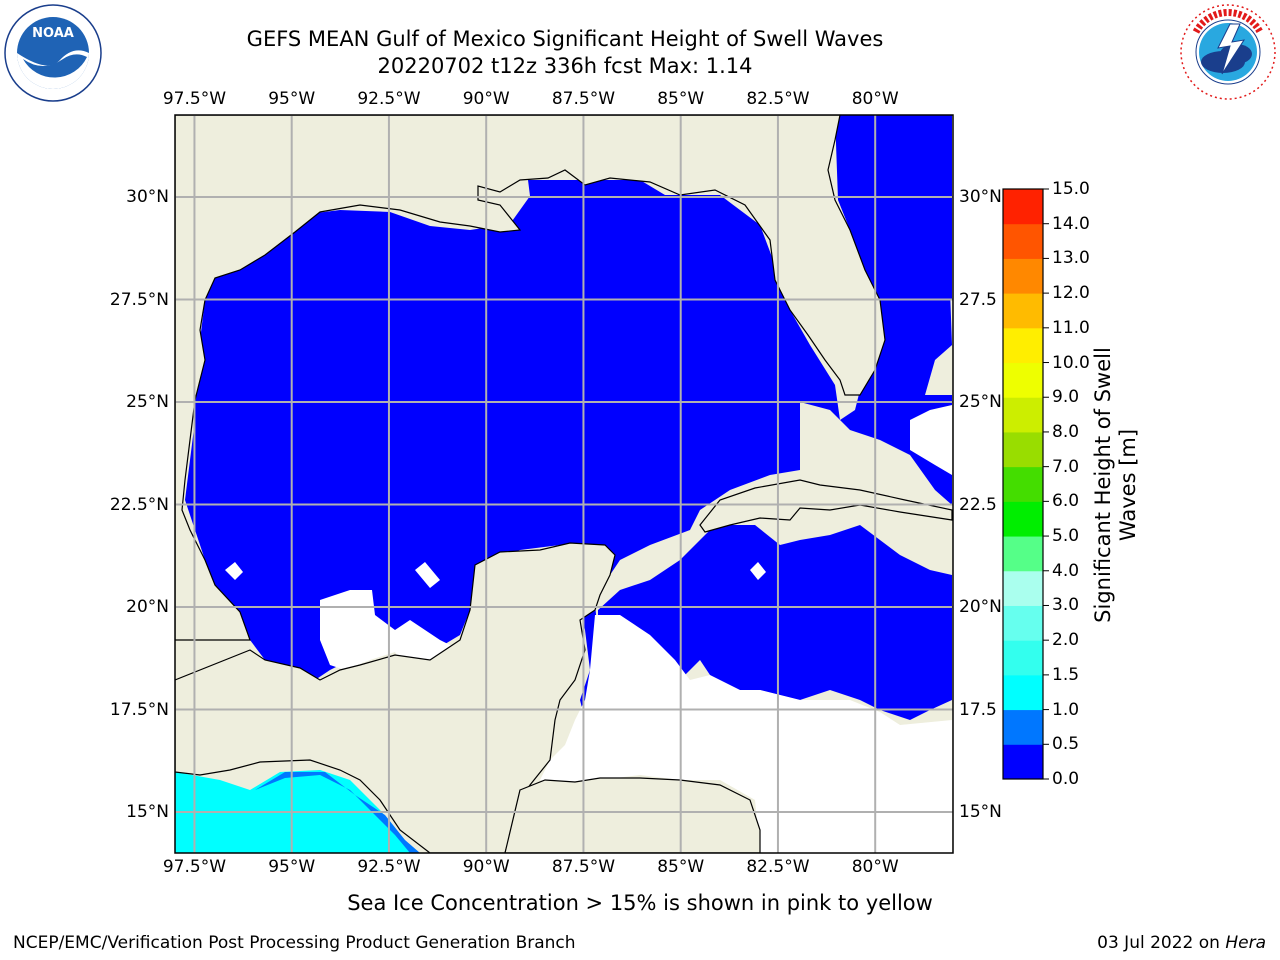 The width and height of the screenshot is (1280, 960). I want to click on colorbar-tick-label: 6.0, so click(1066, 501).